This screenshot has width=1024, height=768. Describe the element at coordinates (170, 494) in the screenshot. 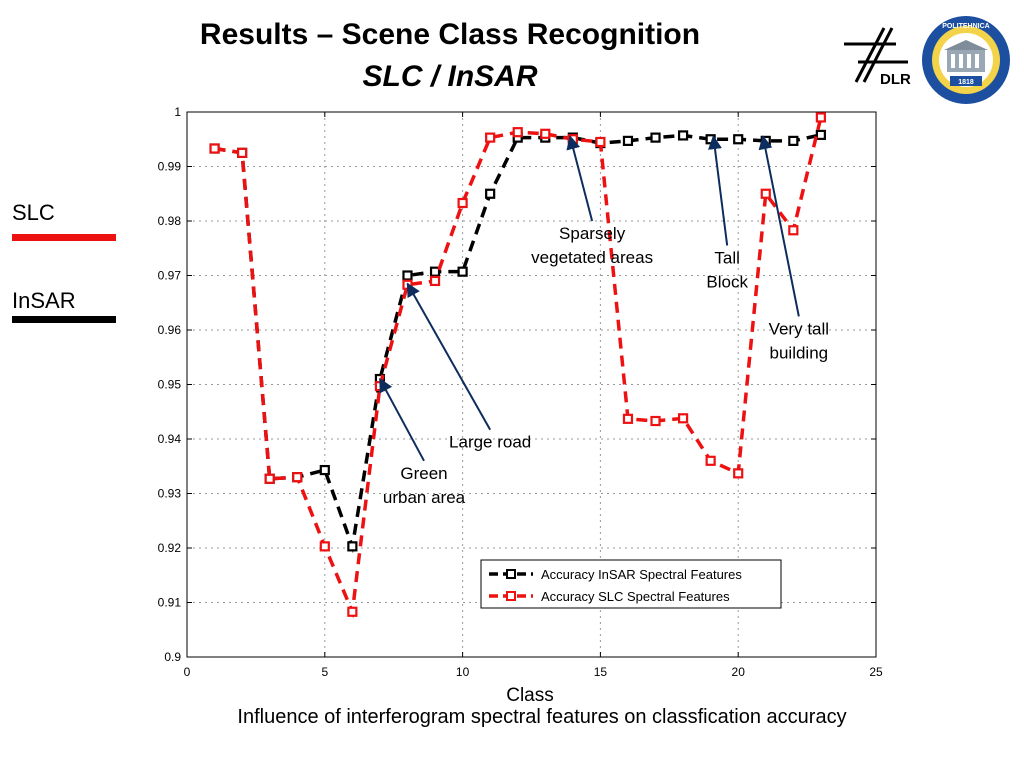

I see `y-tick-label: 0.93` at that location.